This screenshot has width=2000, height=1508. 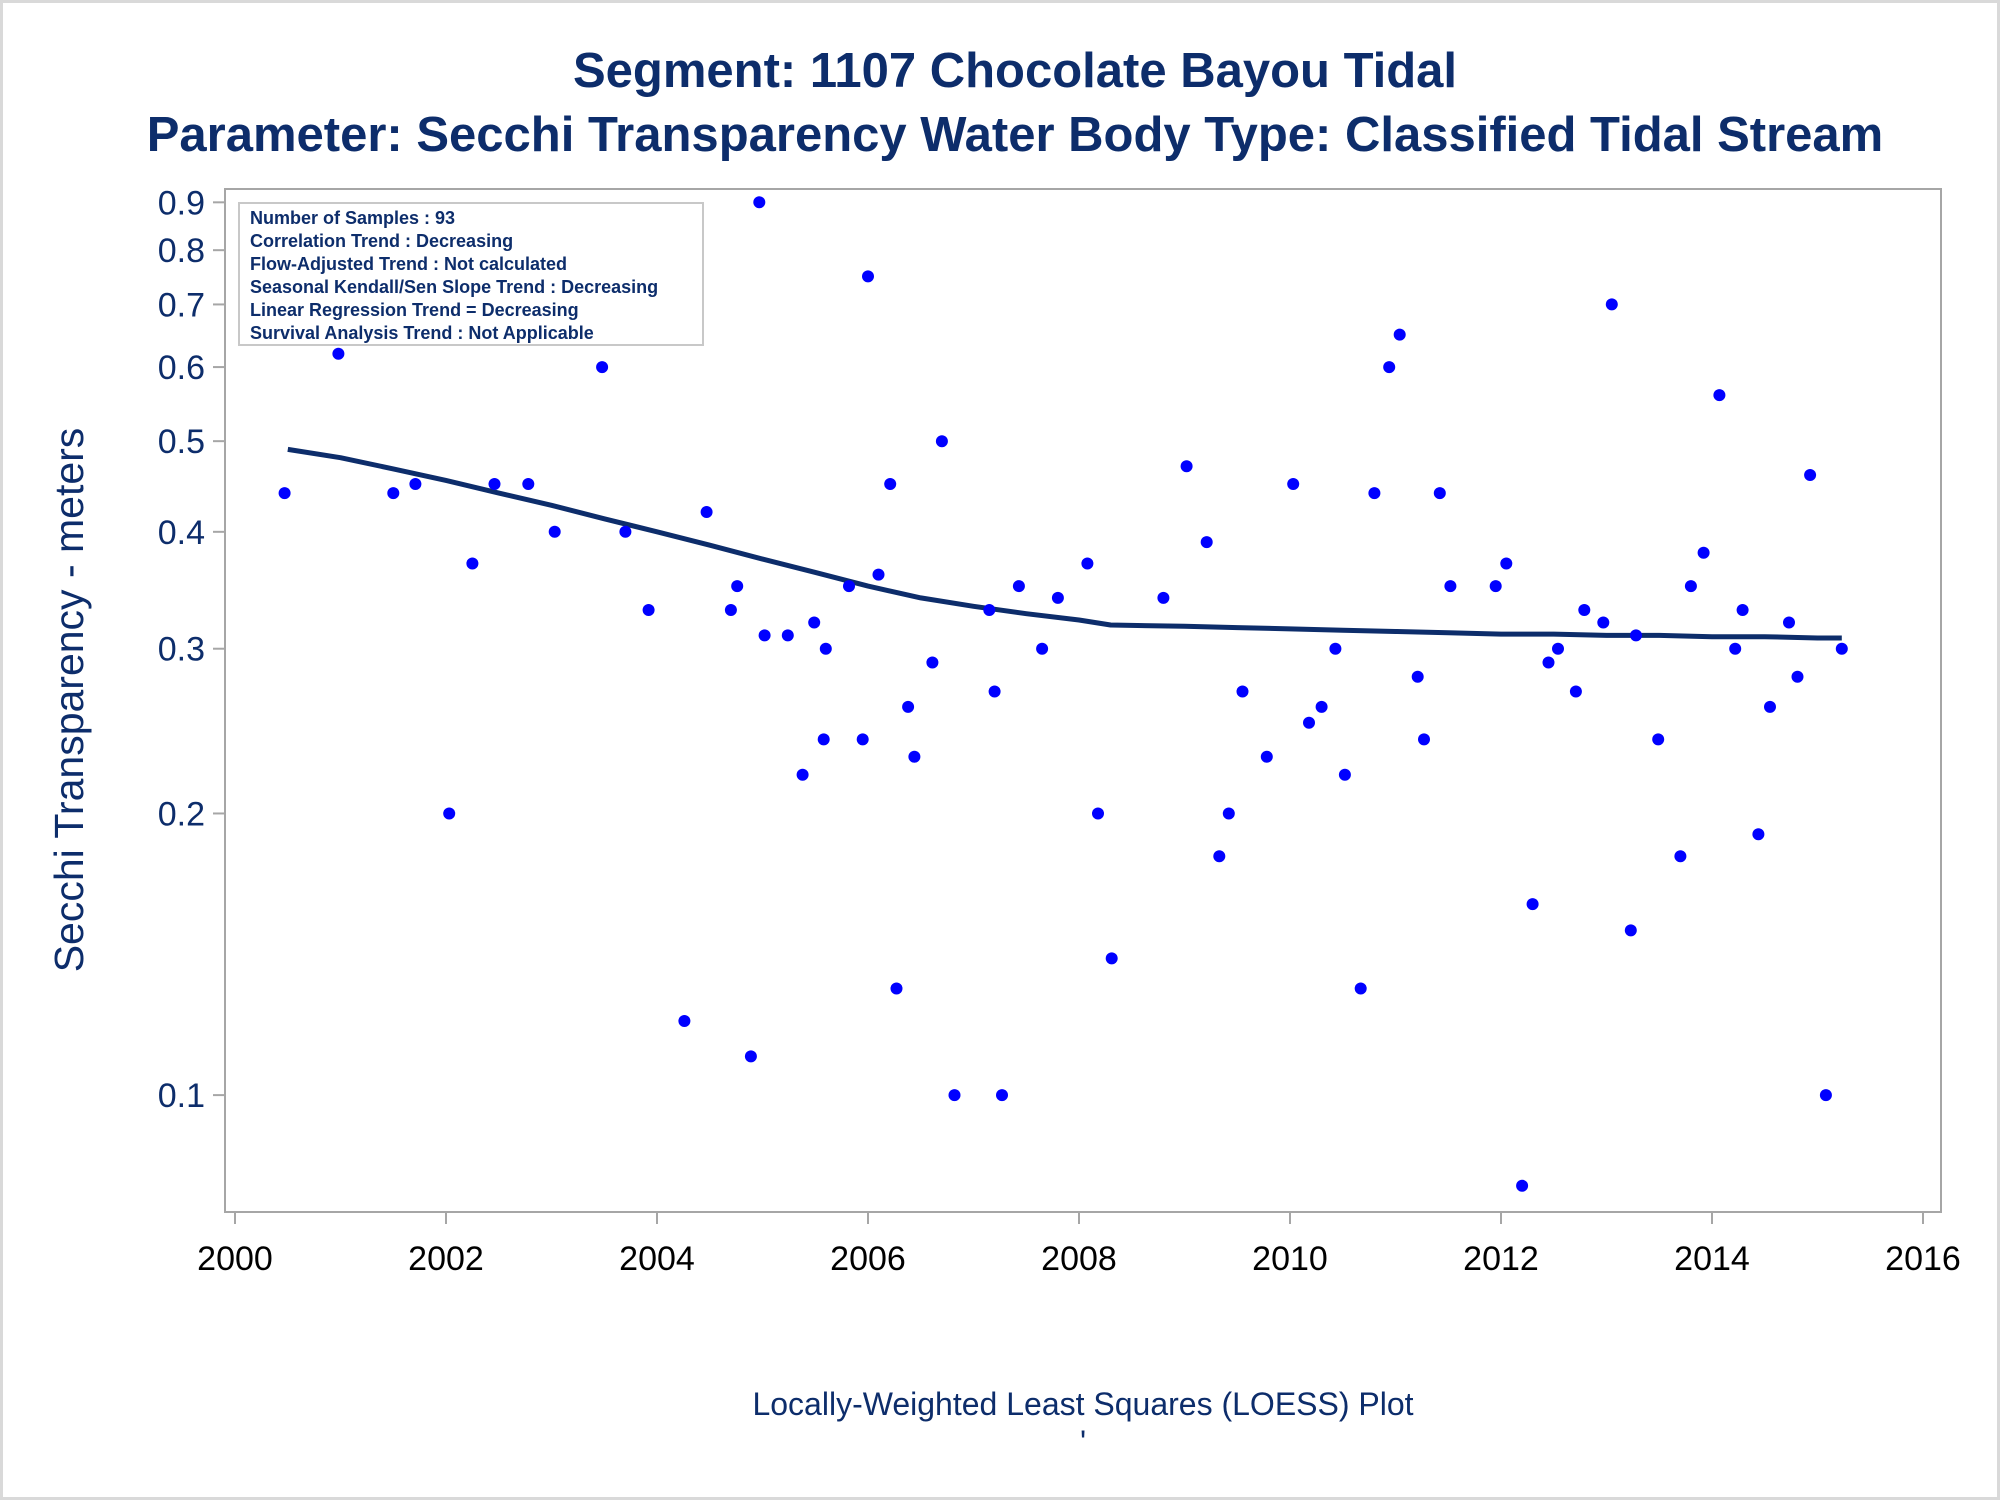 I want to click on y-tick-label: 0.1, so click(x=181, y=1096).